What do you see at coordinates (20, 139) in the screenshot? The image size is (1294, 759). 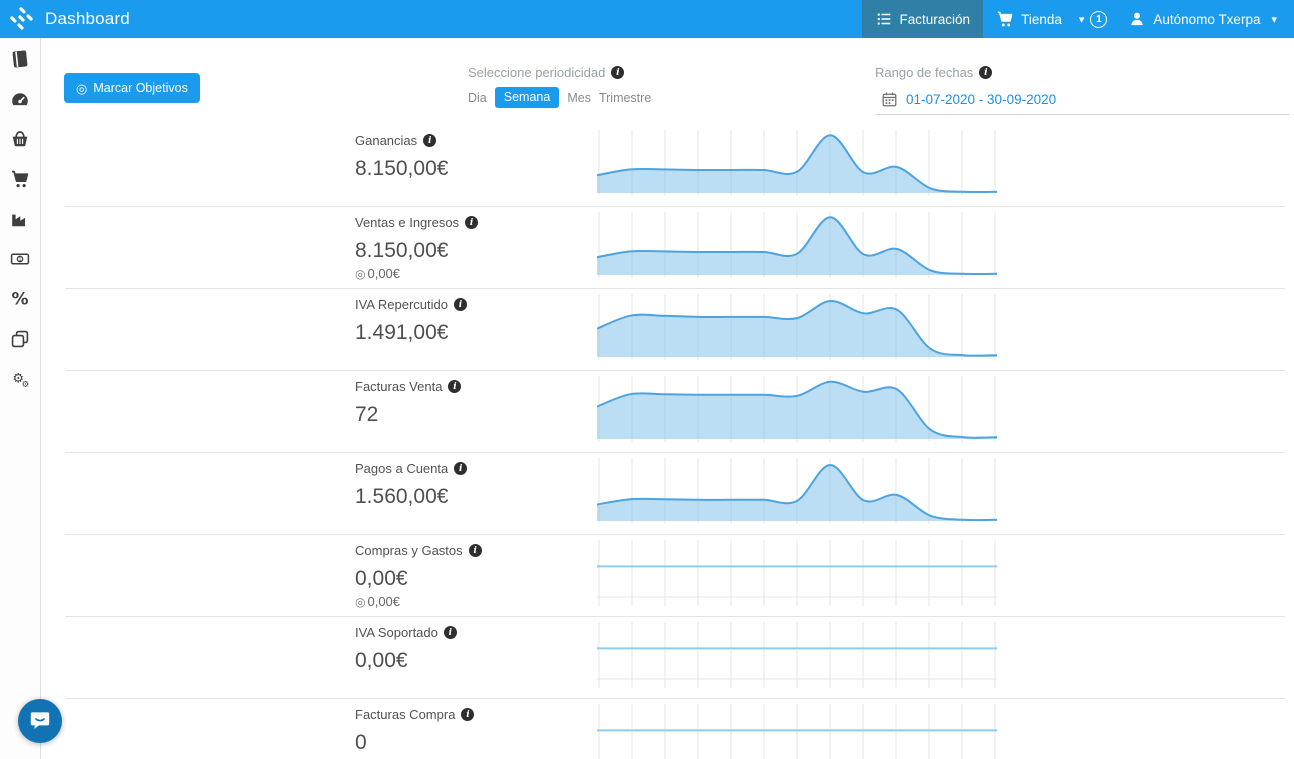 I see `sidebar-item-basket-icon` at bounding box center [20, 139].